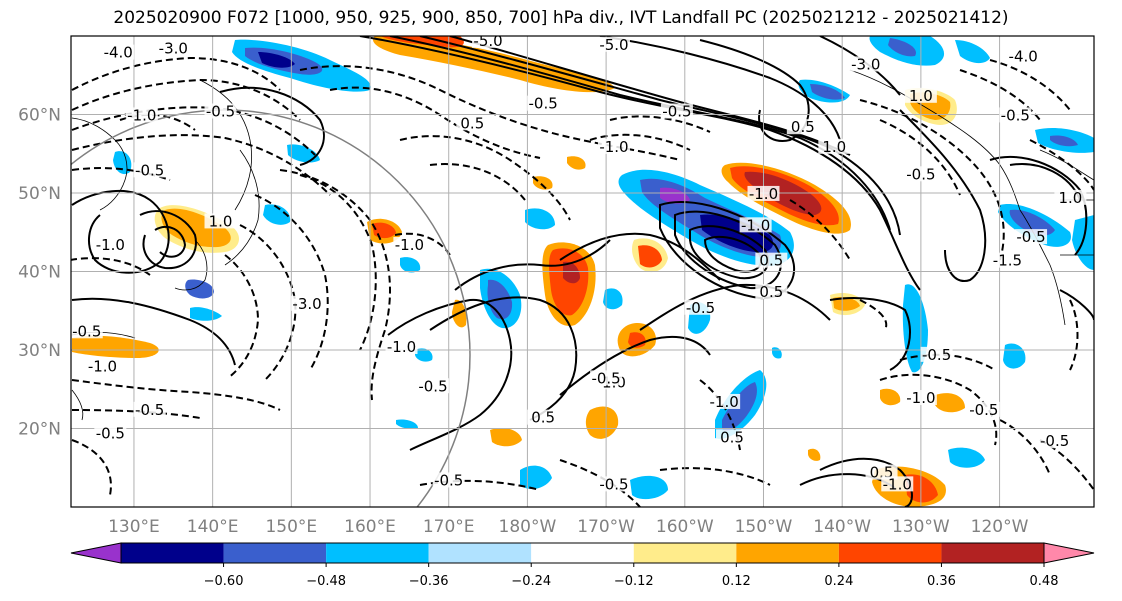 Image resolution: width=1122 pixels, height=601 pixels. Describe the element at coordinates (224, 581) in the screenshot. I see `colorbar-tick-label: −0.60` at that location.